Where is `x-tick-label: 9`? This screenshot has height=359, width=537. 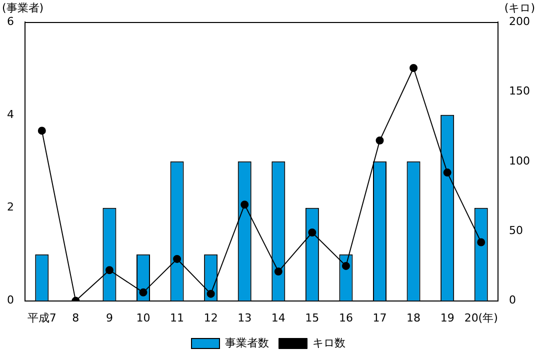
x-tick-label: 9 is located at coordinates (109, 317).